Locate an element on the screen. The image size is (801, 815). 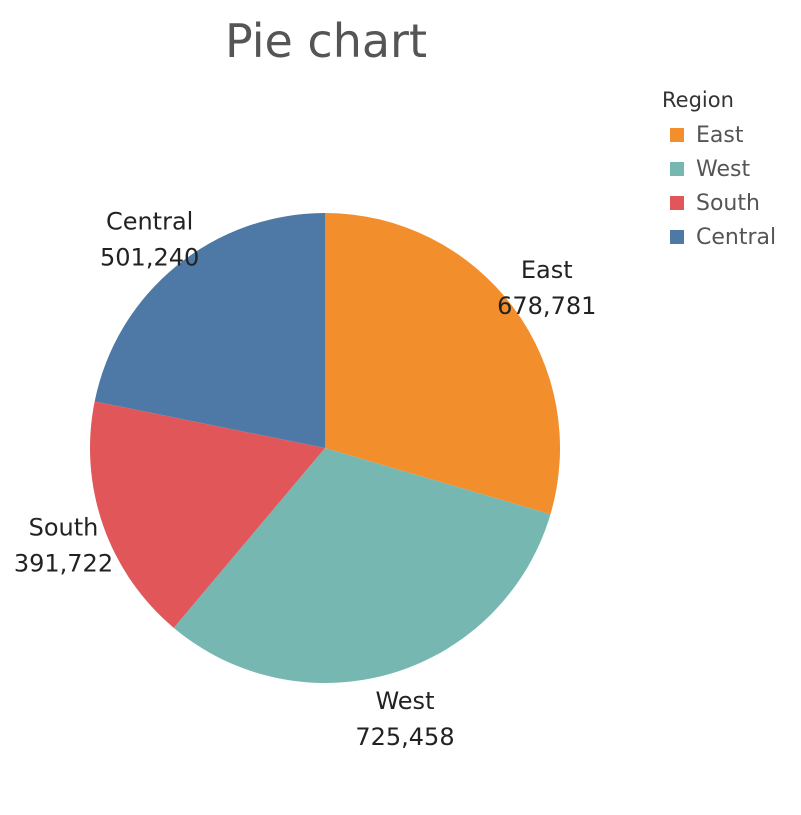
legend-label: Central is located at coordinates (736, 237).